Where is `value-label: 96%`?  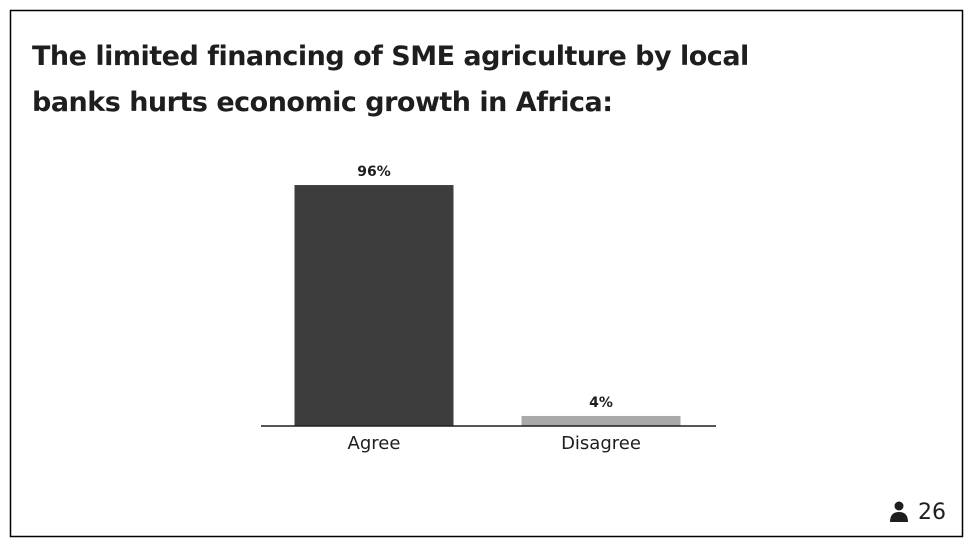 value-label: 96% is located at coordinates (374, 172).